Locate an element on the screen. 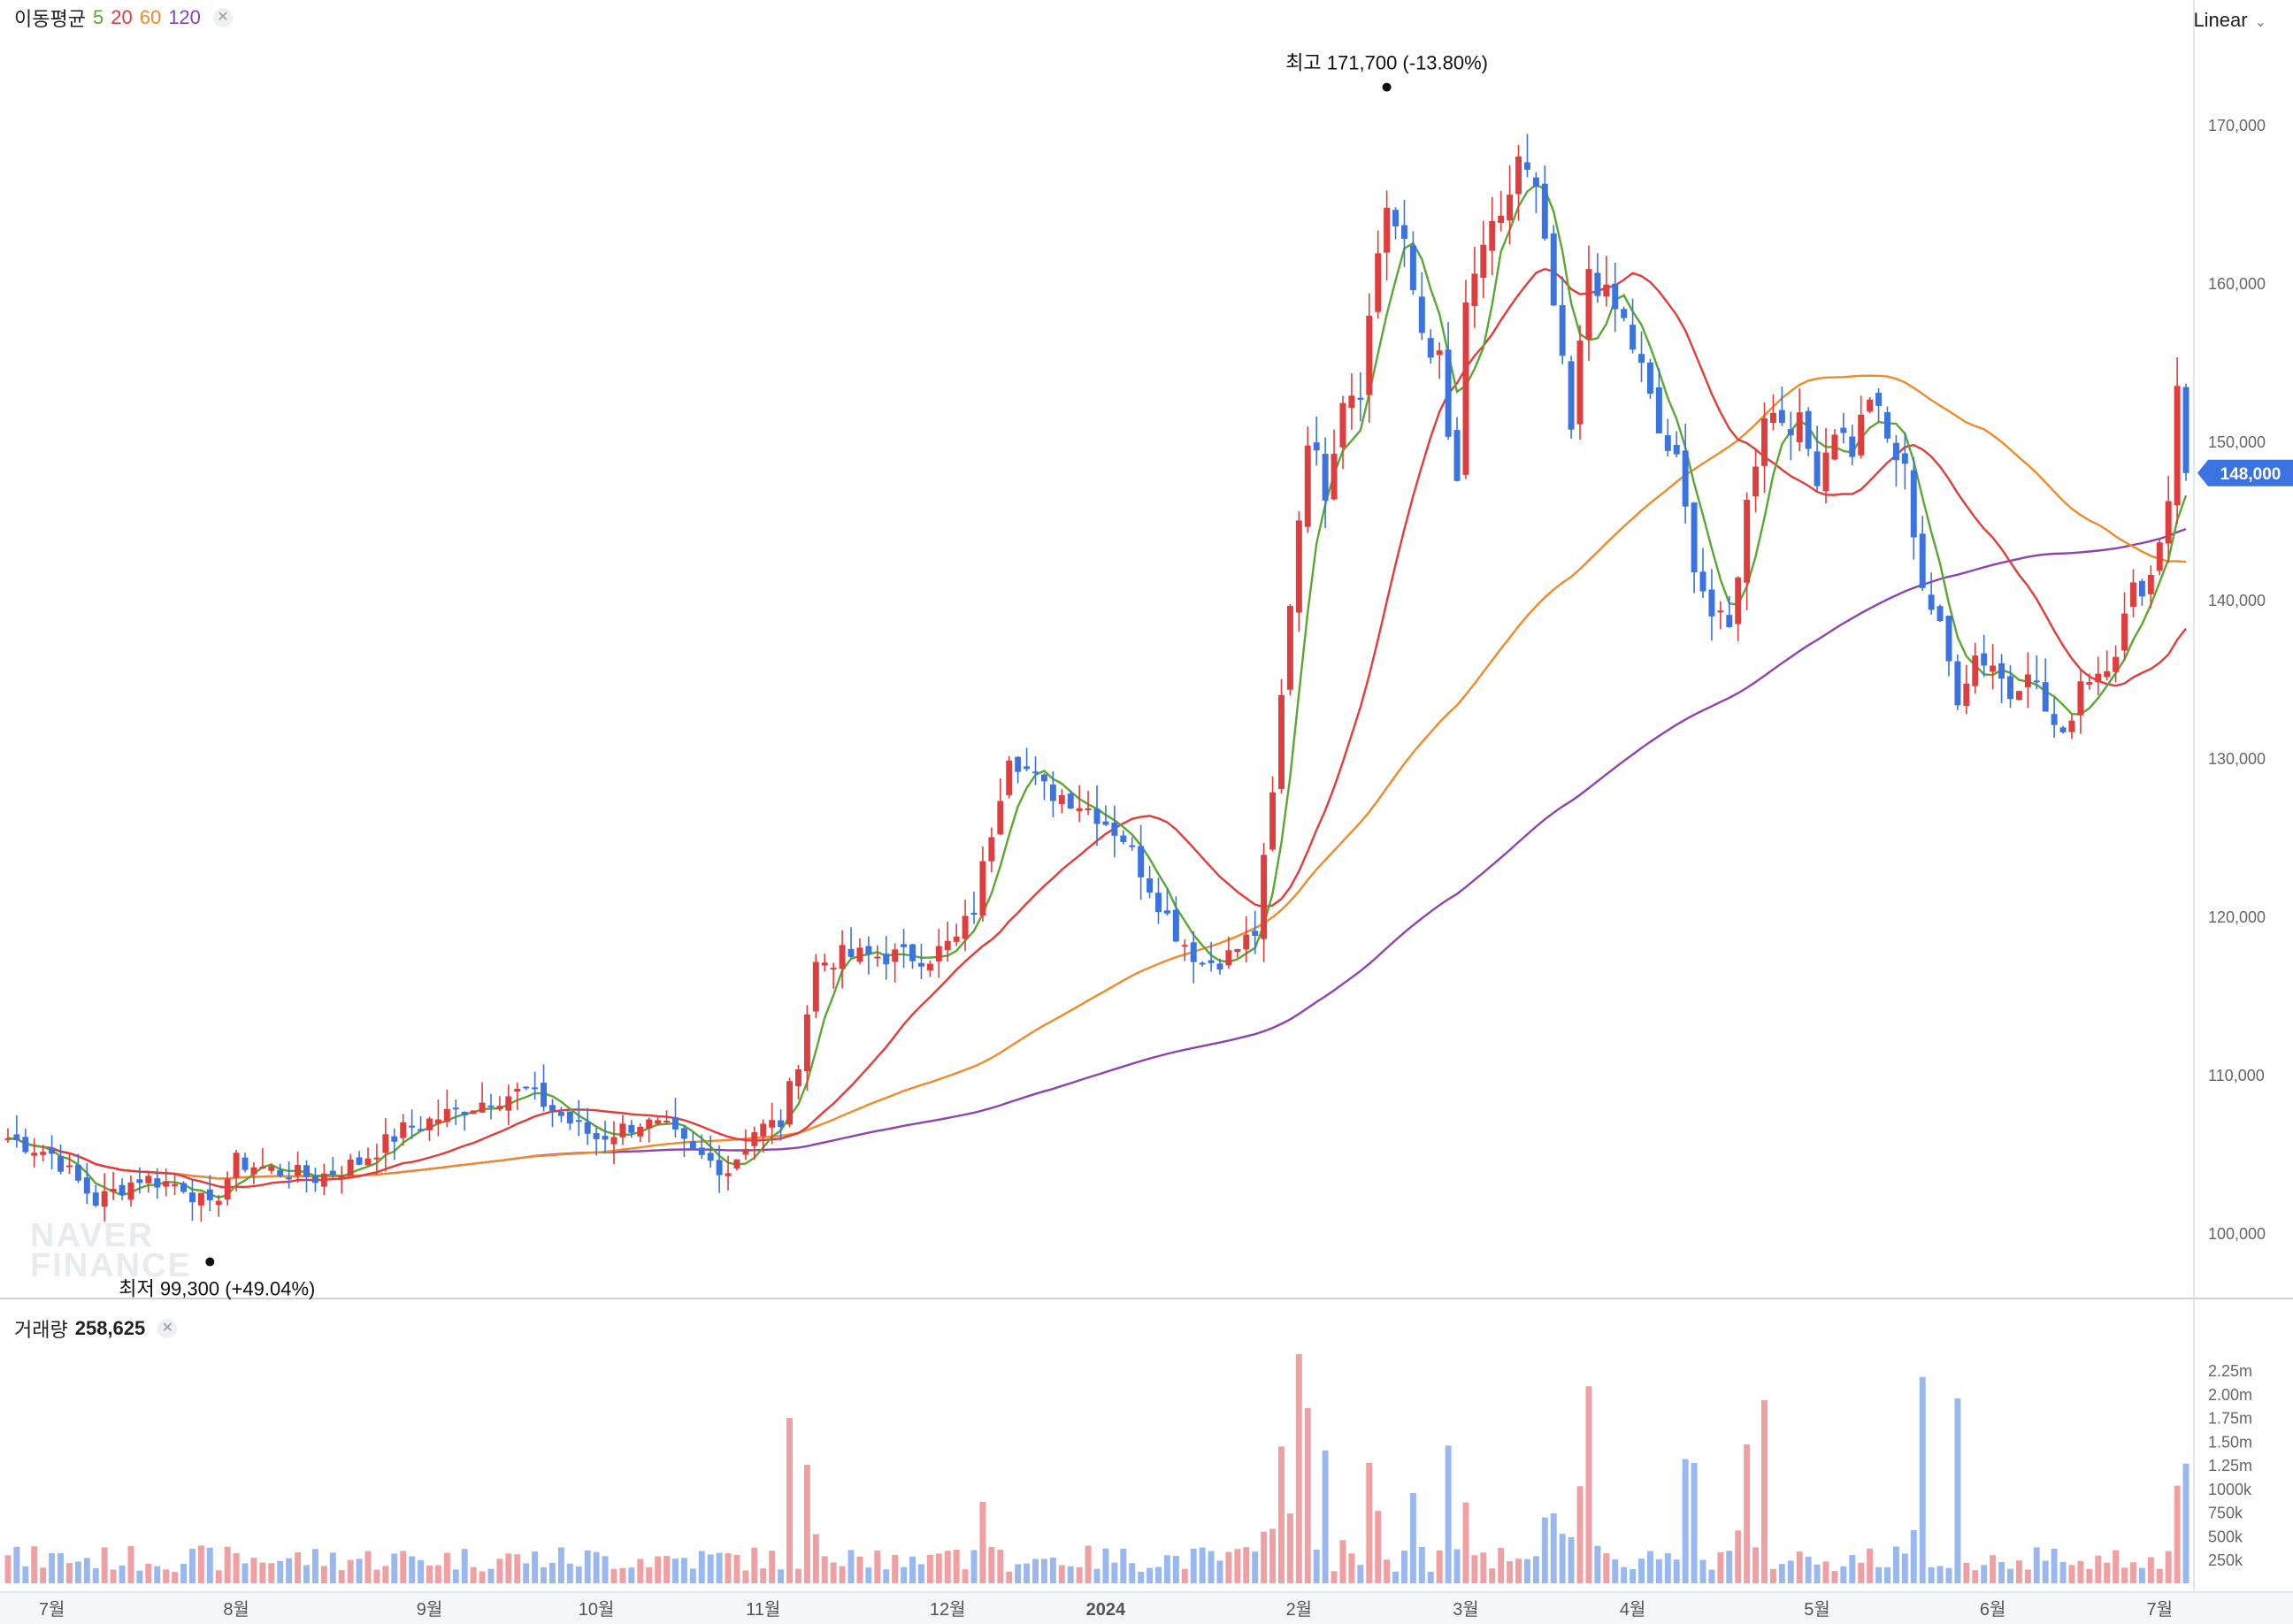 This screenshot has width=2293, height=1624. ma-20-label: 20 is located at coordinates (122, 17).